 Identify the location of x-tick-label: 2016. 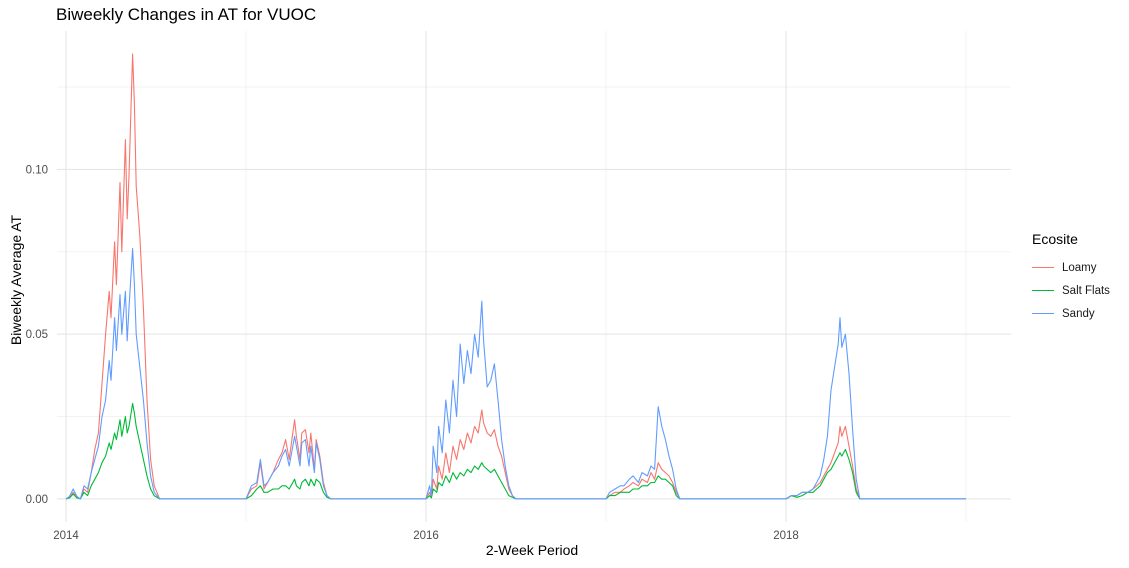
(426, 536).